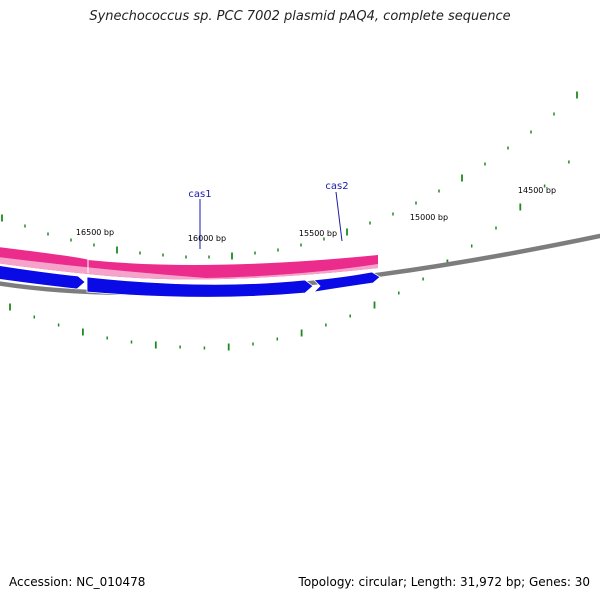  I want to click on tick-label-15500: 15500 bp, so click(318, 233).